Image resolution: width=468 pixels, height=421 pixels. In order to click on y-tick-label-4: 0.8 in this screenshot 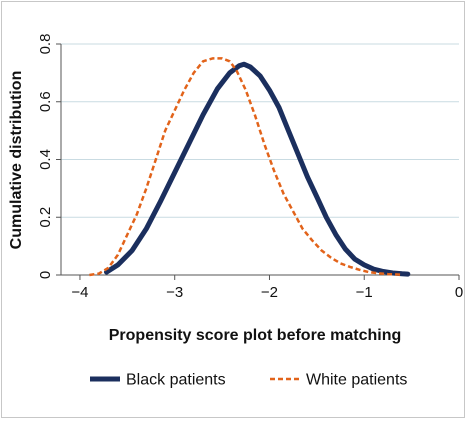, I will do `click(45, 44)`.